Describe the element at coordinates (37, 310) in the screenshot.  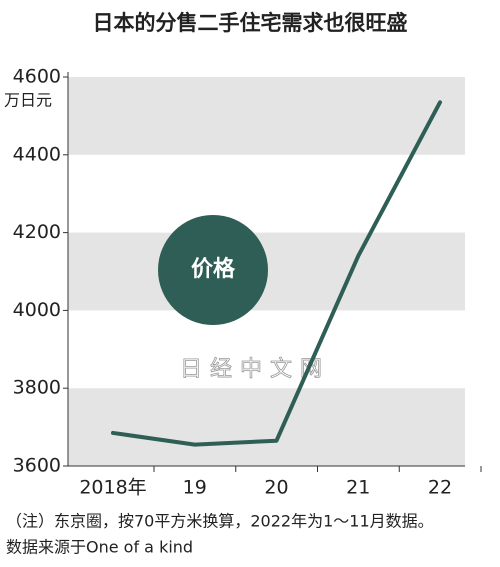
I see `y-tick-label: 4000` at that location.